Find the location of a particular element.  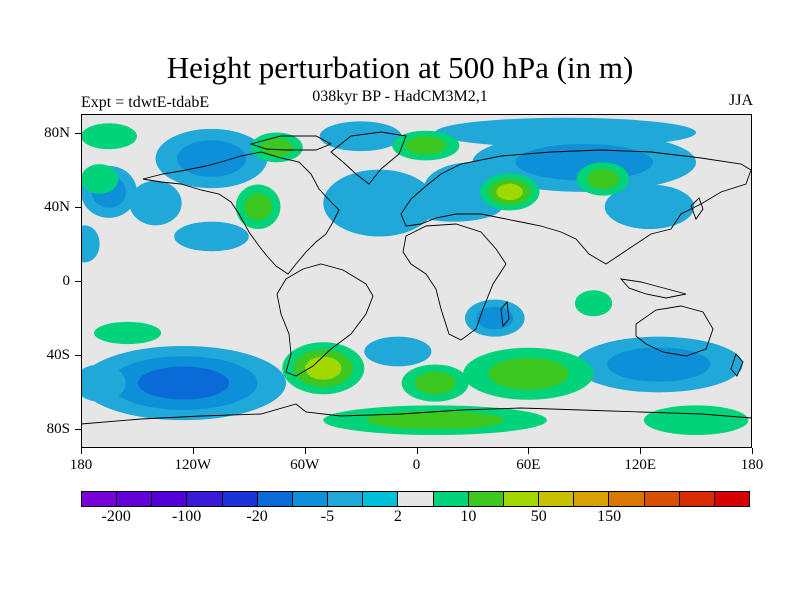

coastline-australia is located at coordinates (674, 331).